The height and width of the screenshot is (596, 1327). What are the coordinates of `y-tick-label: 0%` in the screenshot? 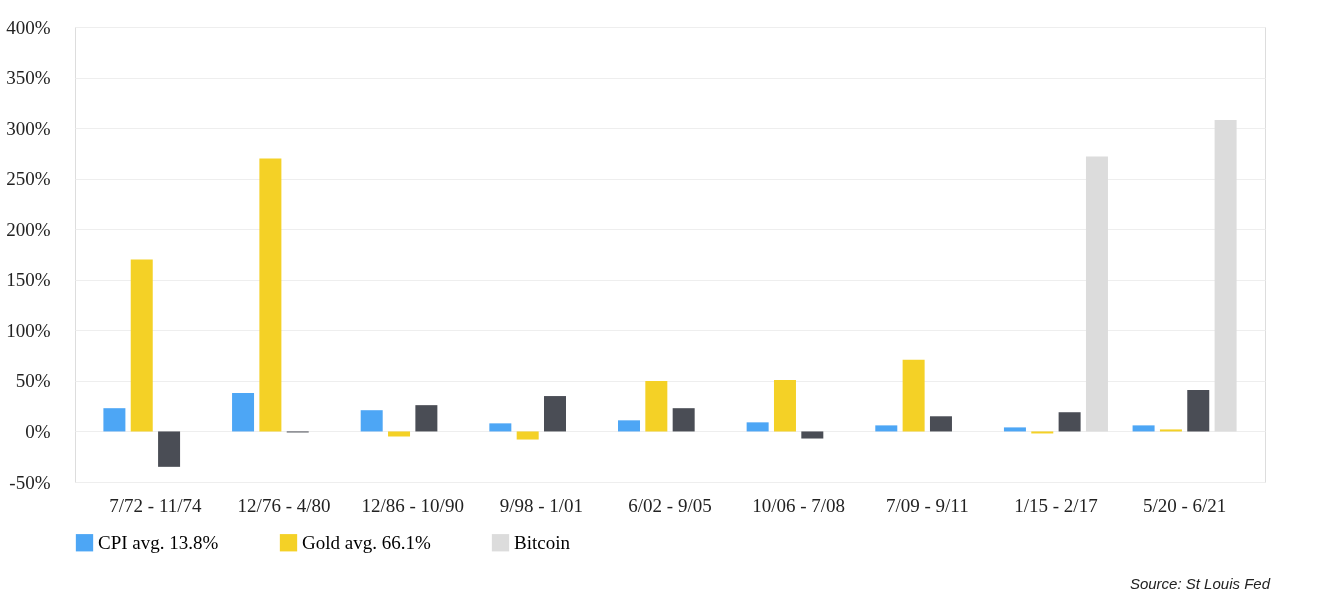 It's located at (38, 431).